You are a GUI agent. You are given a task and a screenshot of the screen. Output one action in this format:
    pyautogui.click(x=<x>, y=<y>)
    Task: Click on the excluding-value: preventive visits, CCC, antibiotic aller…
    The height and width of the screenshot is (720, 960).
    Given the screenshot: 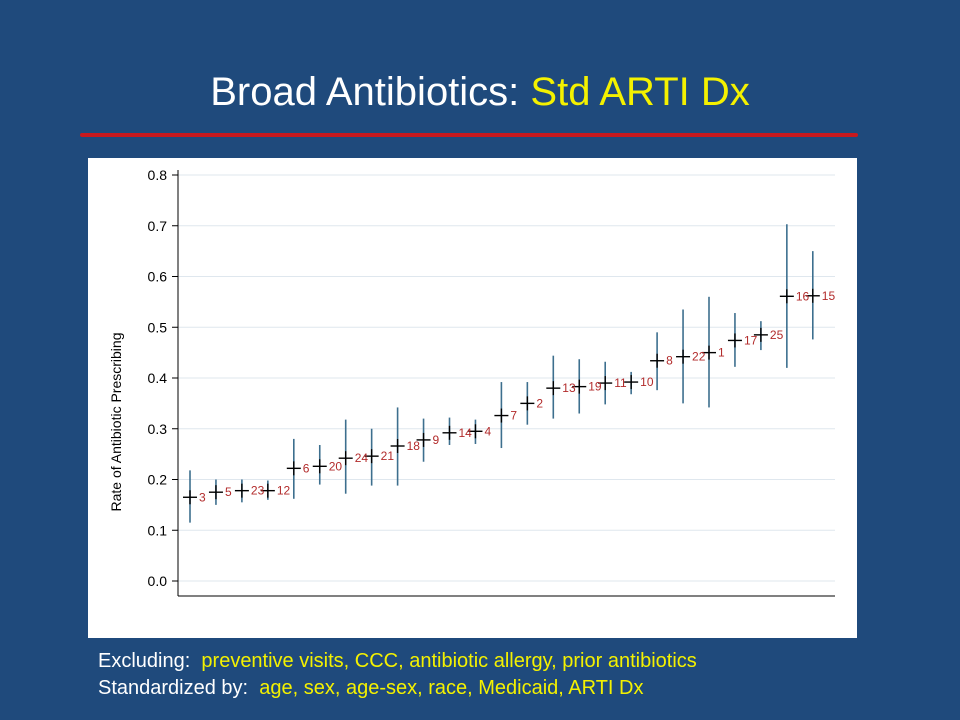 What is the action you would take?
    pyautogui.click(x=449, y=661)
    